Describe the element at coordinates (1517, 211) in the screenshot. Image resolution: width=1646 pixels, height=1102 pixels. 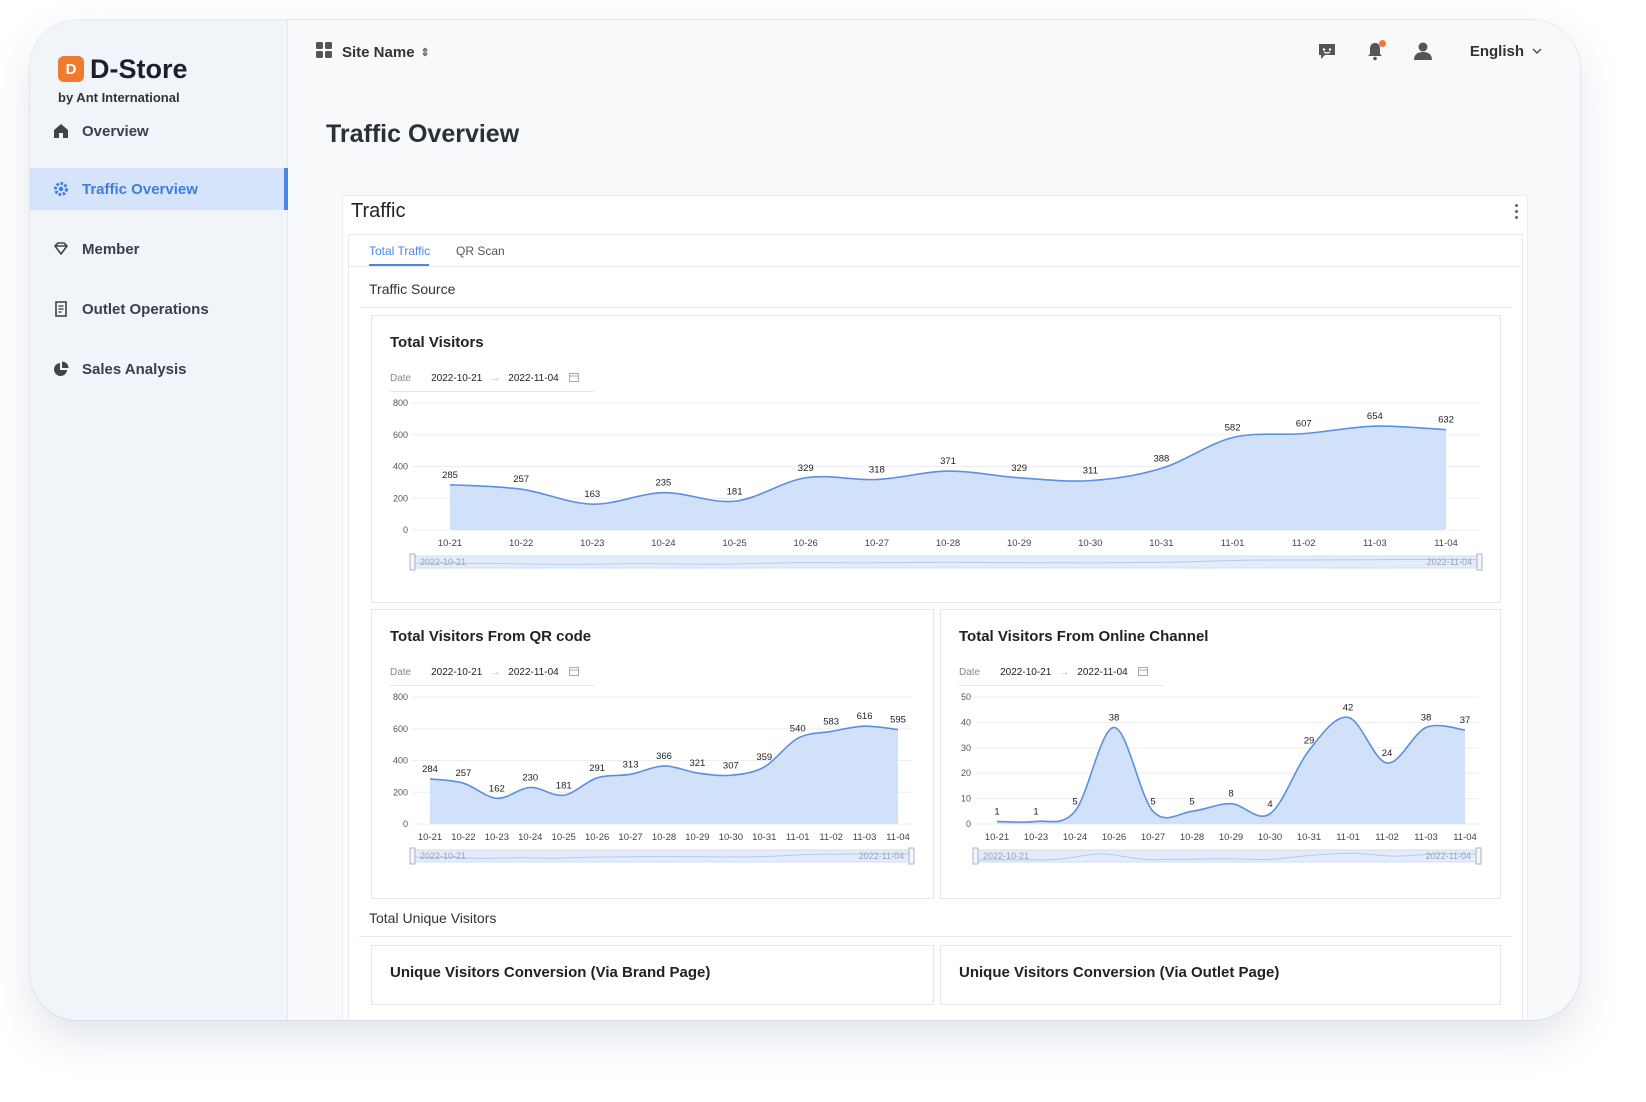
I see `more-options-icon` at that location.